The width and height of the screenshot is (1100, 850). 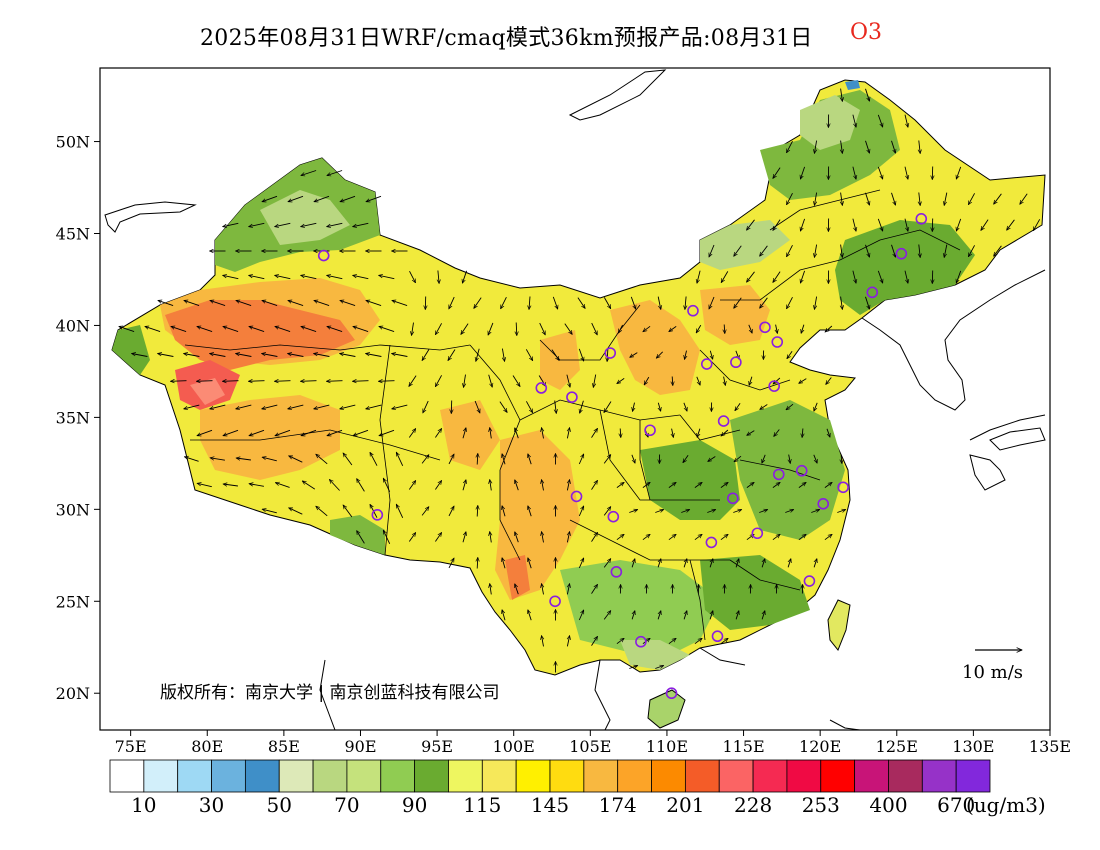 I want to click on colorbar-label: 174, so click(x=618, y=805).